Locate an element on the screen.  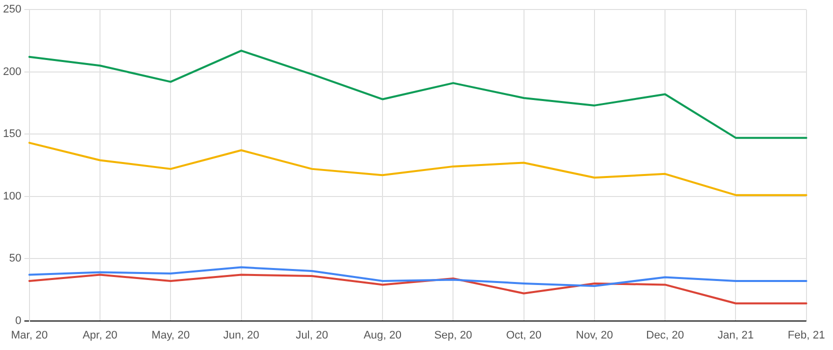
x-tick-label: Mar, 20 is located at coordinates (29, 335).